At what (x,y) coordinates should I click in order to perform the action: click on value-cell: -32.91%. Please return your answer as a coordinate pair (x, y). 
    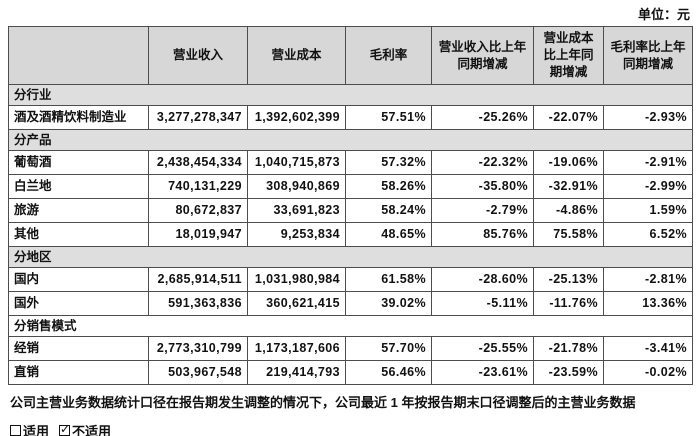
    Looking at the image, I should click on (568, 186).